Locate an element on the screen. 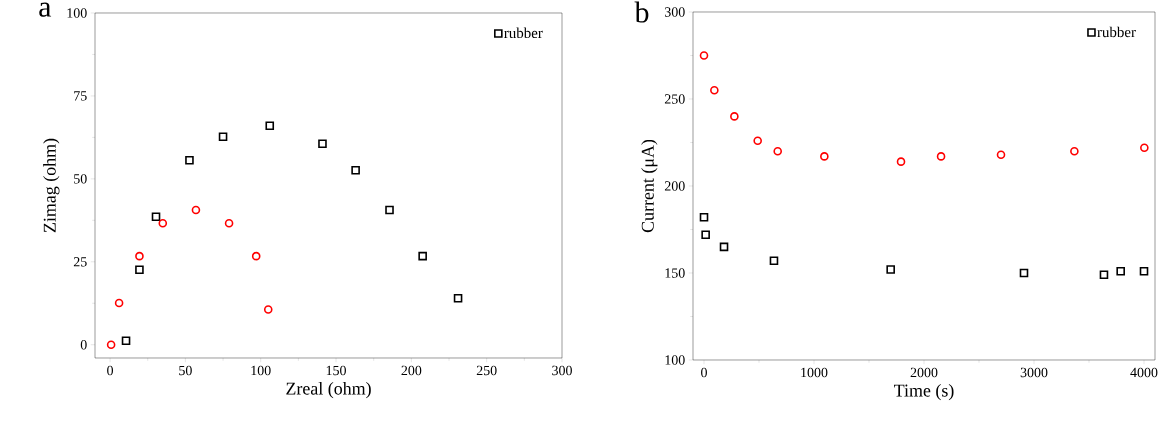  x-tick-label: 100 is located at coordinates (261, 370).